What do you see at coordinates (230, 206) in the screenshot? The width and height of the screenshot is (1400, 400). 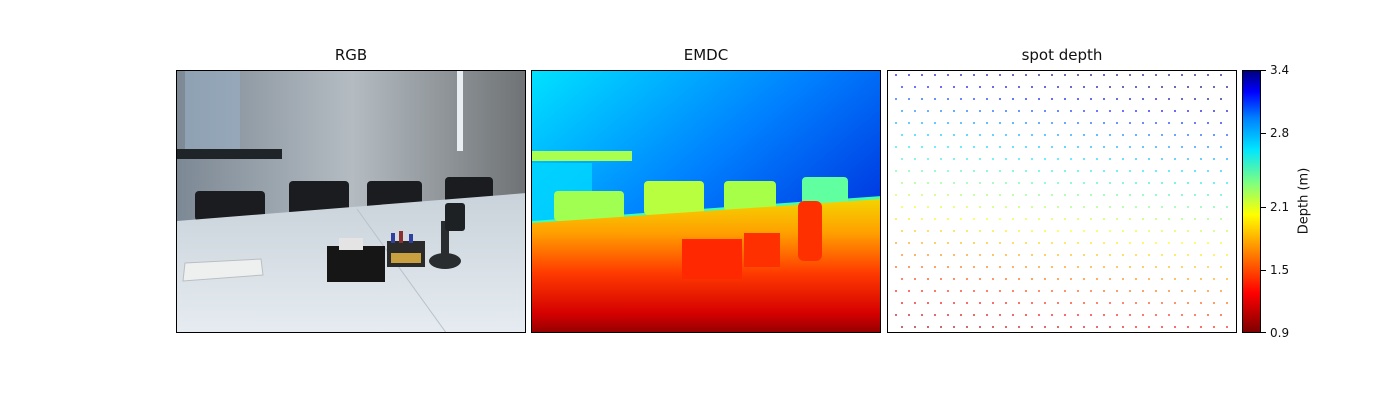 I see `chairs` at bounding box center [230, 206].